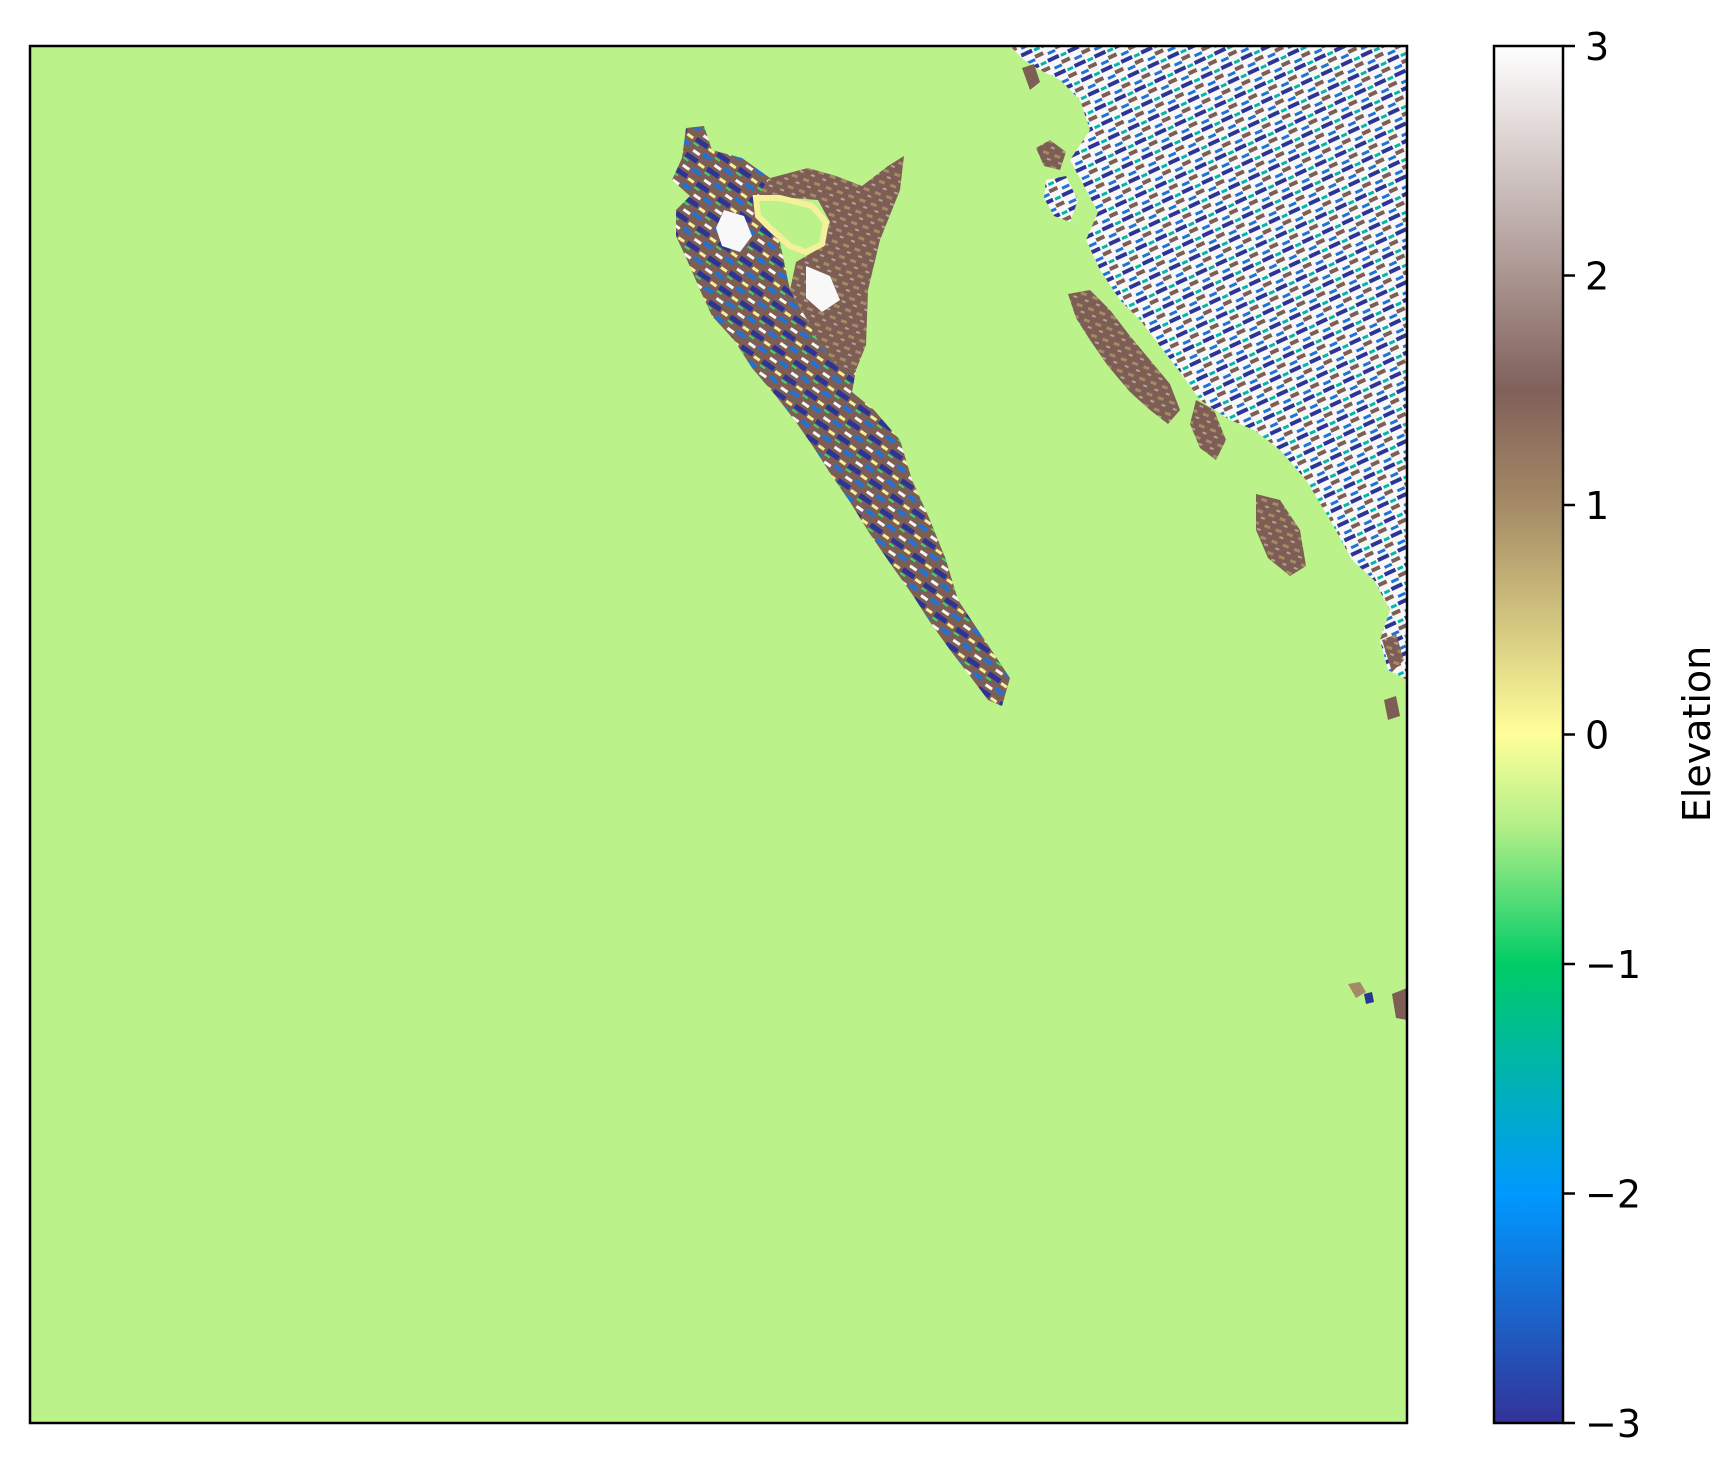 The width and height of the screenshot is (1731, 1469). What do you see at coordinates (1597, 277) in the screenshot?
I see `colorbar-tick-label: 2` at bounding box center [1597, 277].